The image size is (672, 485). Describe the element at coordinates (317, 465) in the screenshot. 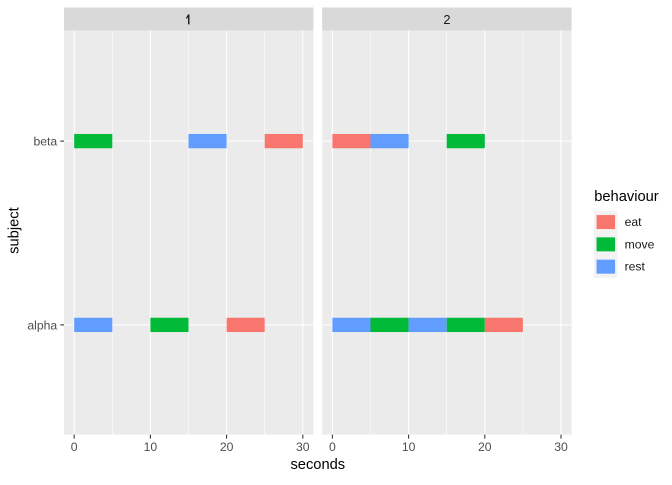

I see `svg-text: seconds` at that location.